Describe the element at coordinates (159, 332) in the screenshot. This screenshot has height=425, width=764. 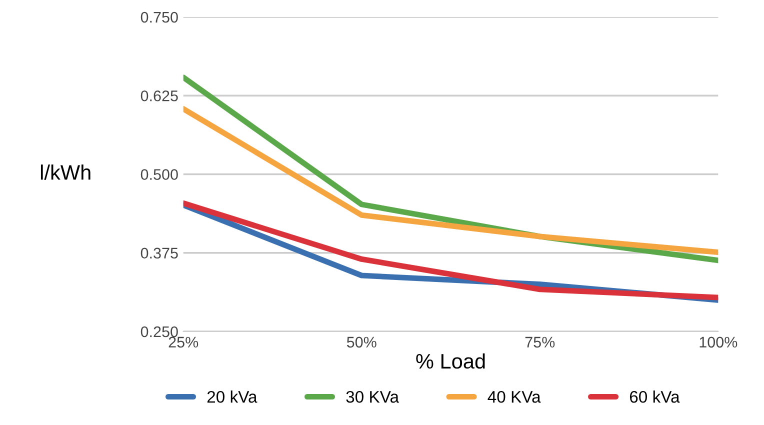
I see `y-tick-label: 0.250` at that location.